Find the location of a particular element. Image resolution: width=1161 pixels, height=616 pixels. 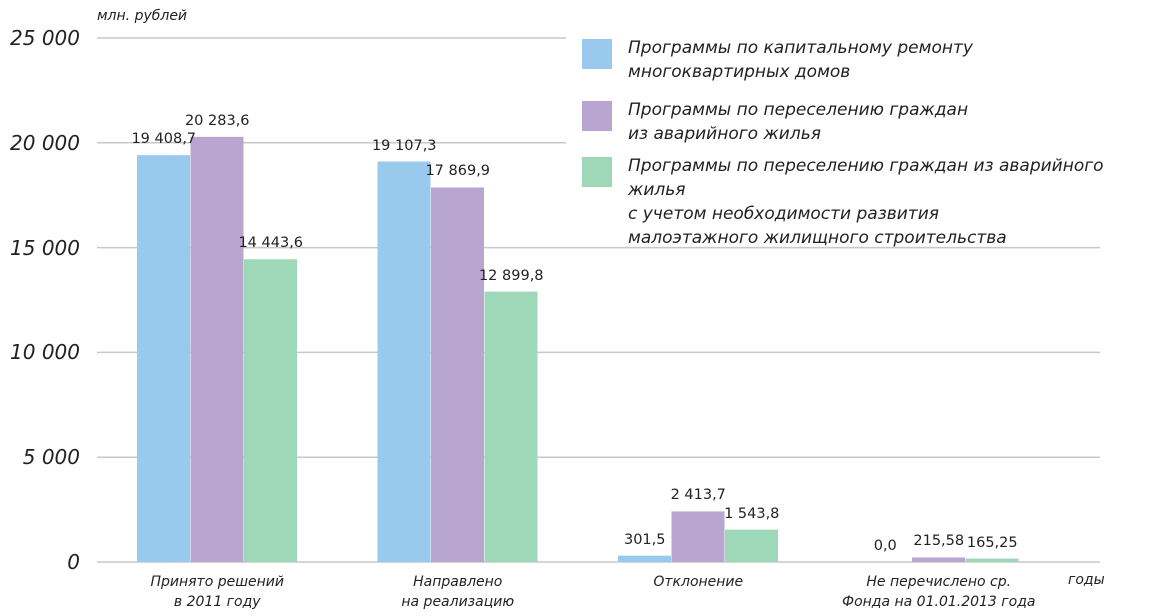

value-label: 12 899,8 is located at coordinates (511, 275).